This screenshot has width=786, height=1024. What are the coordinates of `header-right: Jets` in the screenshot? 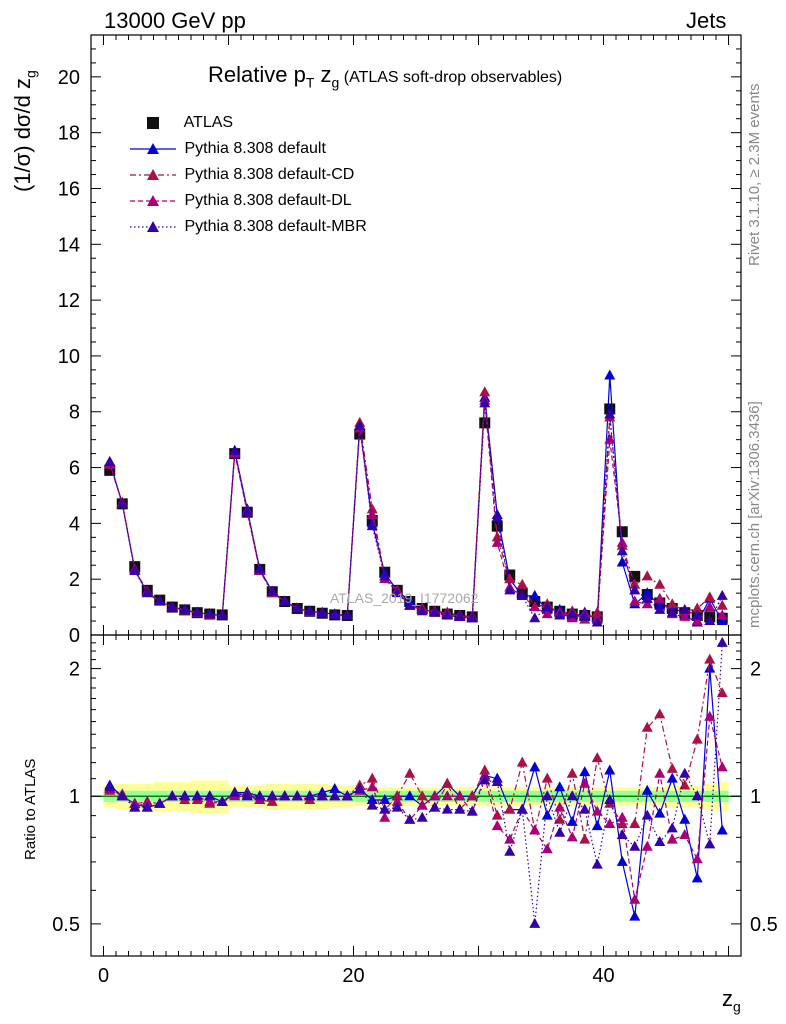 It's located at (706, 20).